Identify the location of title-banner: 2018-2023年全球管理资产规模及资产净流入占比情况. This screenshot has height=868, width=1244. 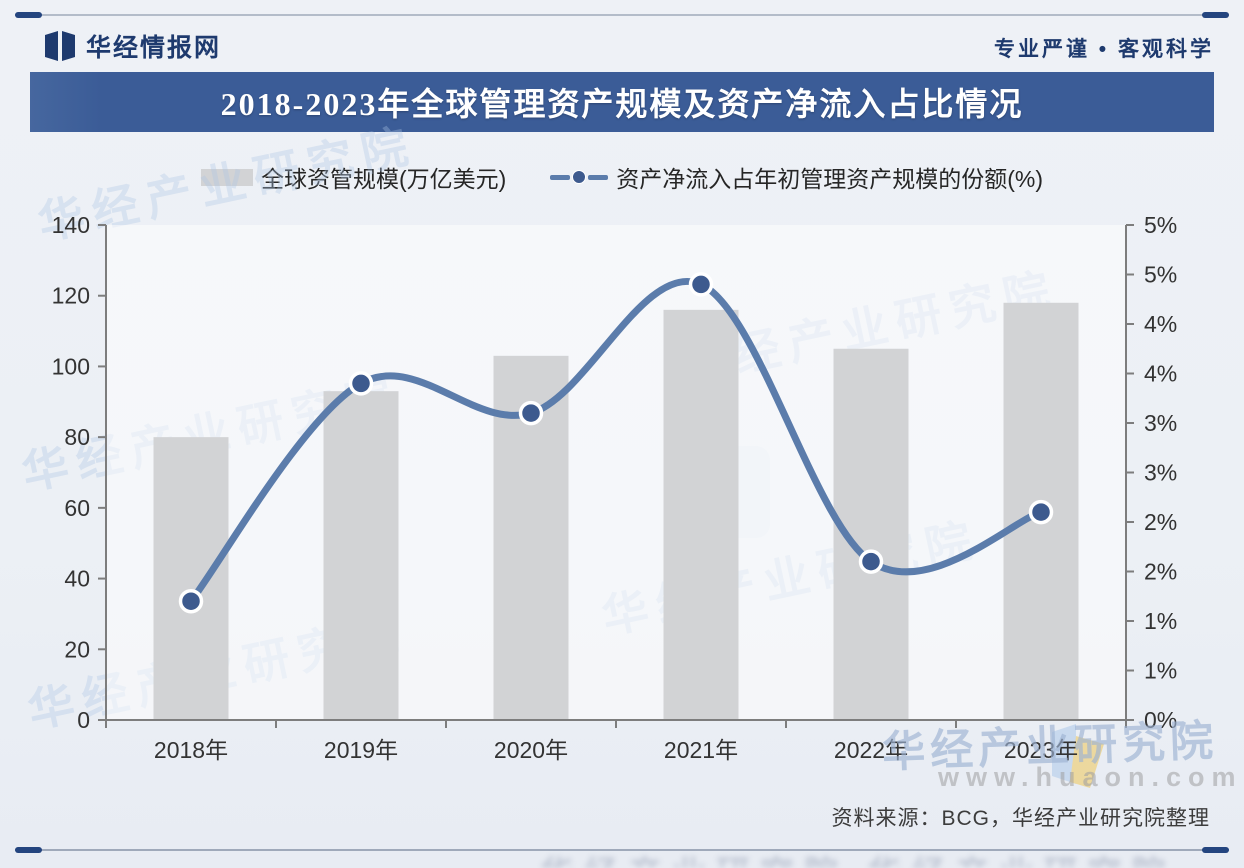
(622, 102).